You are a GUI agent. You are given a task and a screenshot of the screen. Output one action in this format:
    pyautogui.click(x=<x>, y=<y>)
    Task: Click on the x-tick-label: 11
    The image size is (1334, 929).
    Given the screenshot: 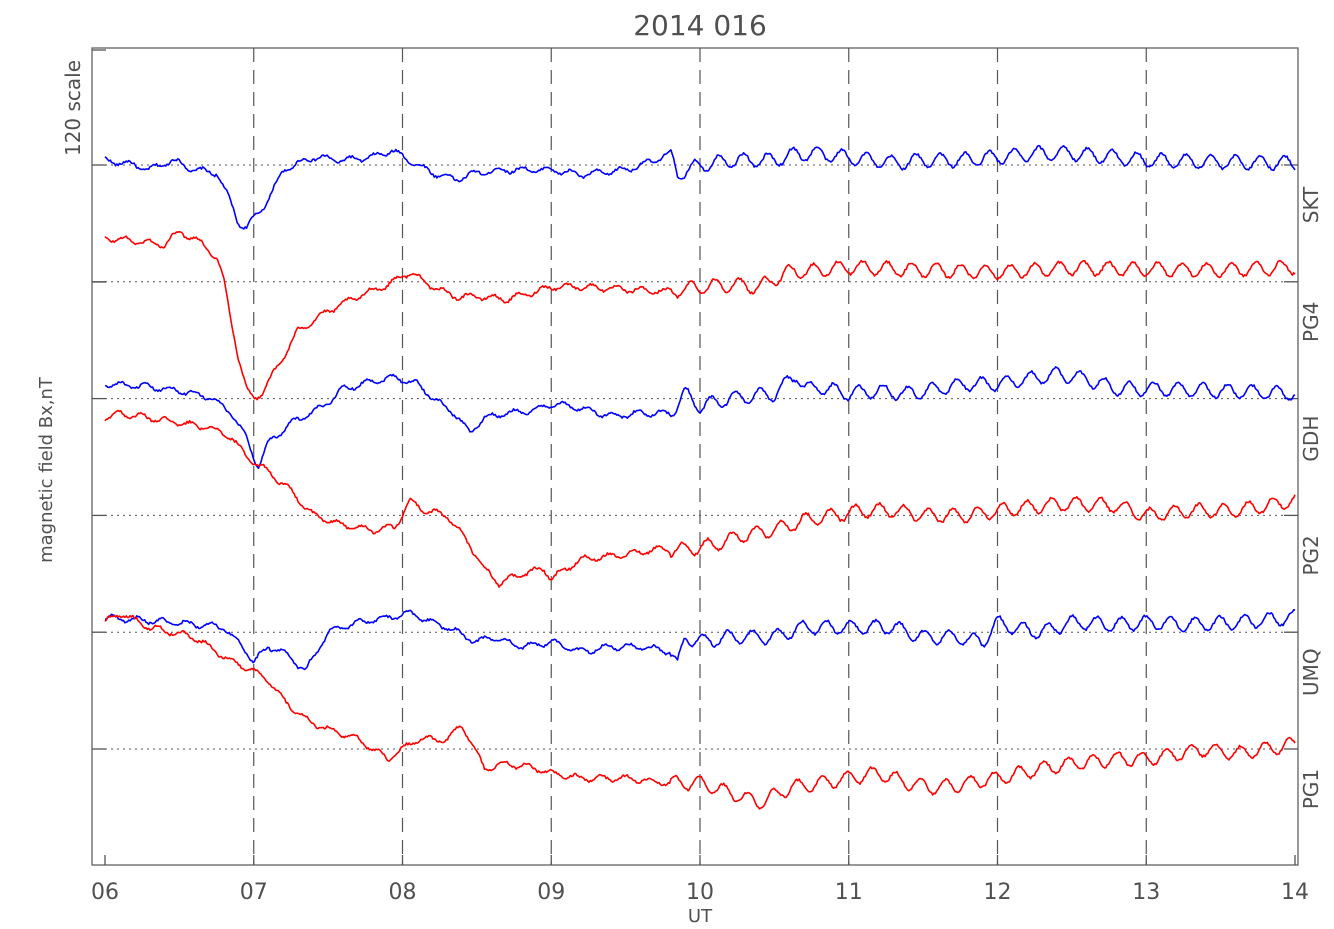 What is the action you would take?
    pyautogui.click(x=849, y=892)
    